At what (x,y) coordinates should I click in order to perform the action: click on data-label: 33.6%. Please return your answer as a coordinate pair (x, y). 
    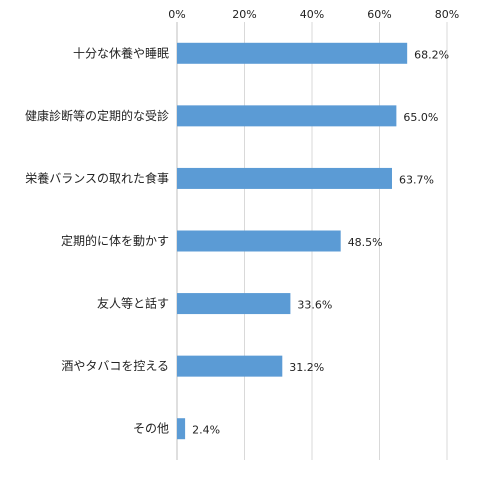
    Looking at the image, I should click on (314, 305).